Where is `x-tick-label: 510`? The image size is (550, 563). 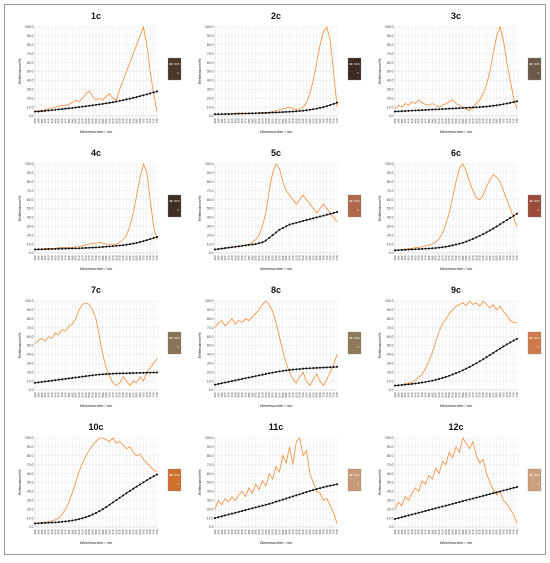
x-tick-label: 510 is located at coordinates (259, 257).